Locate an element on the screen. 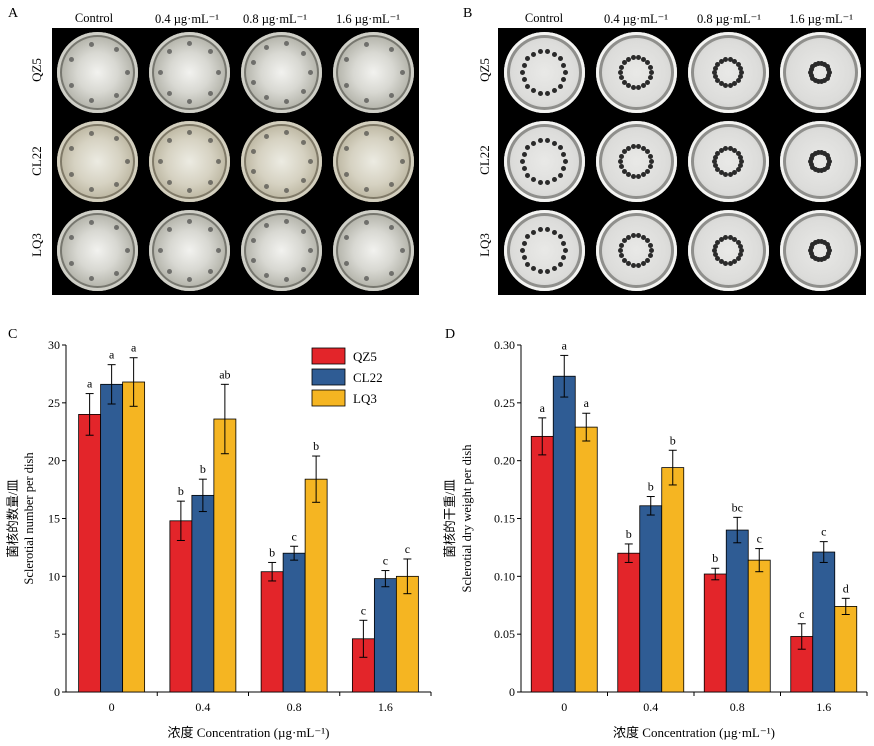  y-tick-label: 25 is located at coordinates (54, 403).